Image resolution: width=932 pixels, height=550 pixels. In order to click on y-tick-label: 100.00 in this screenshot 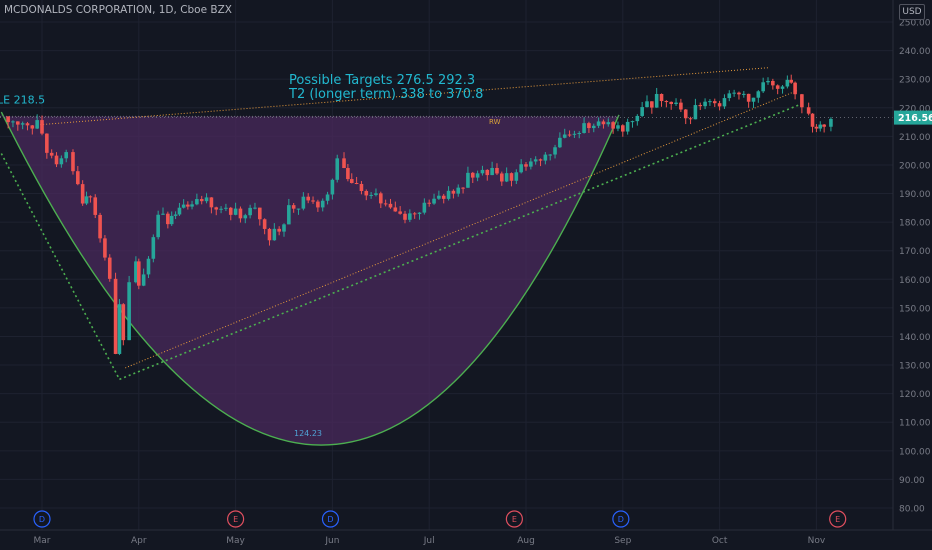, I will do `click(915, 452)`.